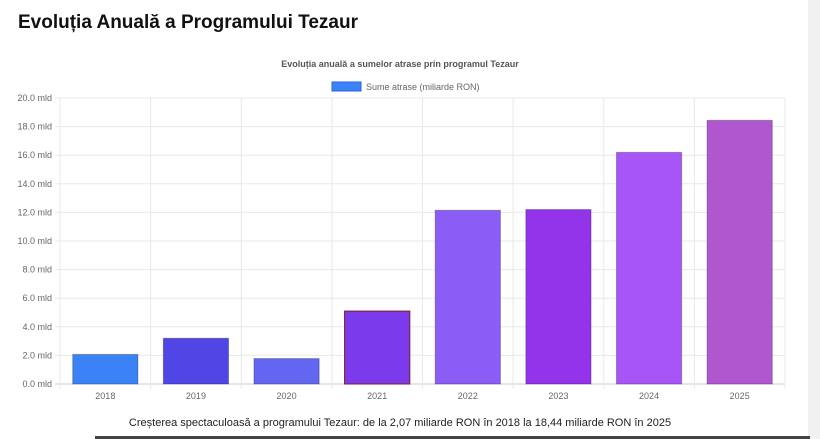  I want to click on bar-2022, so click(467, 297).